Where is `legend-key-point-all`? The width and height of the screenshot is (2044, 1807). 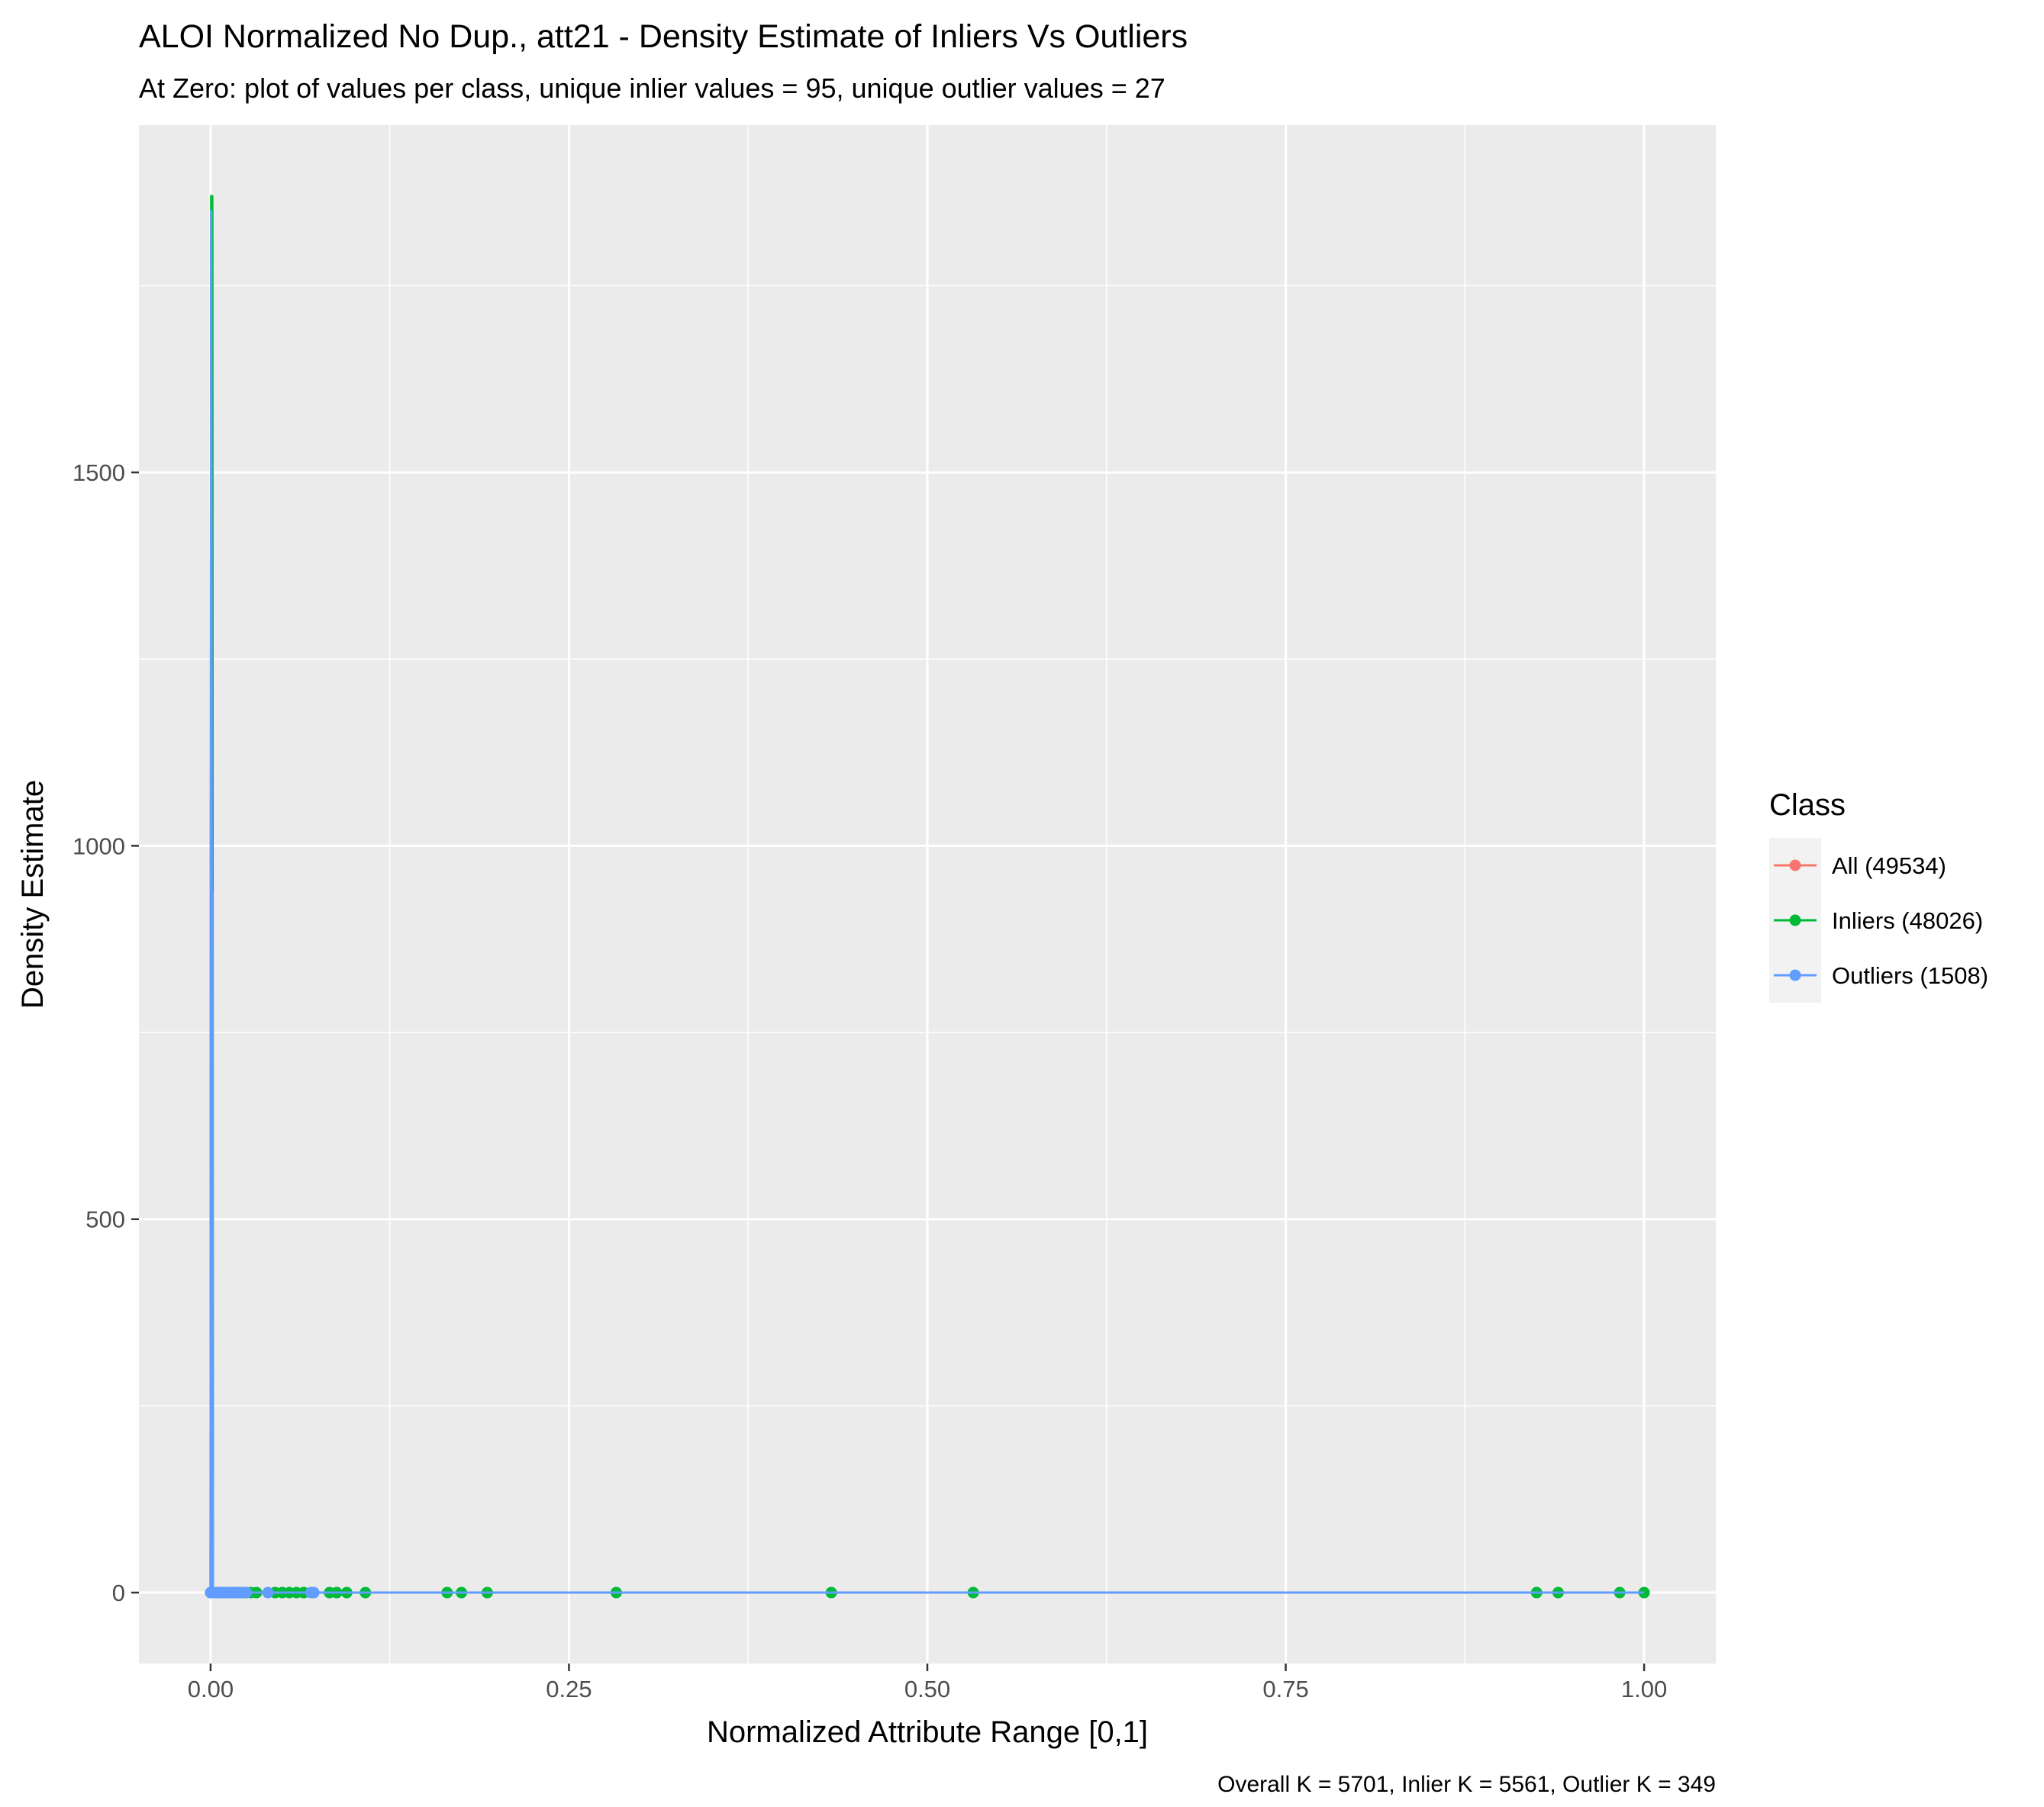 legend-key-point-all is located at coordinates (1795, 865).